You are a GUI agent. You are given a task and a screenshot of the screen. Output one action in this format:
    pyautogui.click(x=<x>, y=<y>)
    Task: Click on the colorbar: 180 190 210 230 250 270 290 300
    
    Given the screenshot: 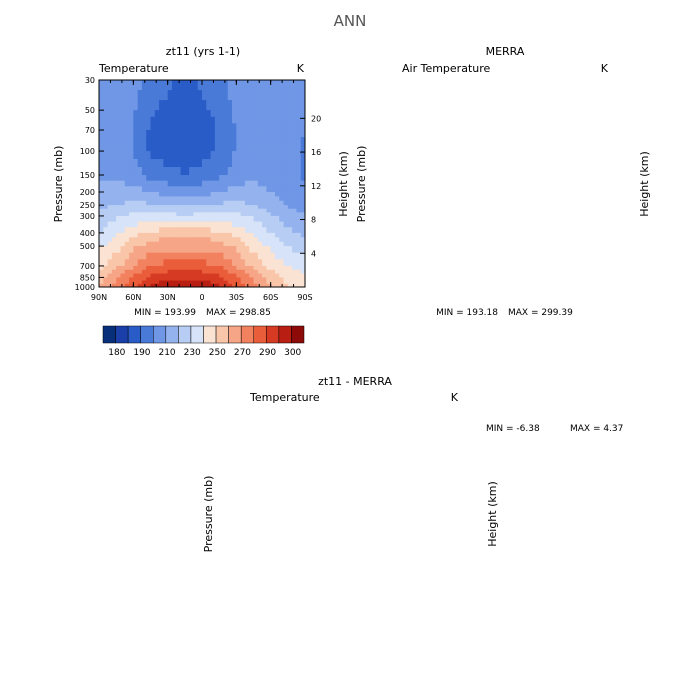 What is the action you would take?
    pyautogui.click(x=203, y=341)
    